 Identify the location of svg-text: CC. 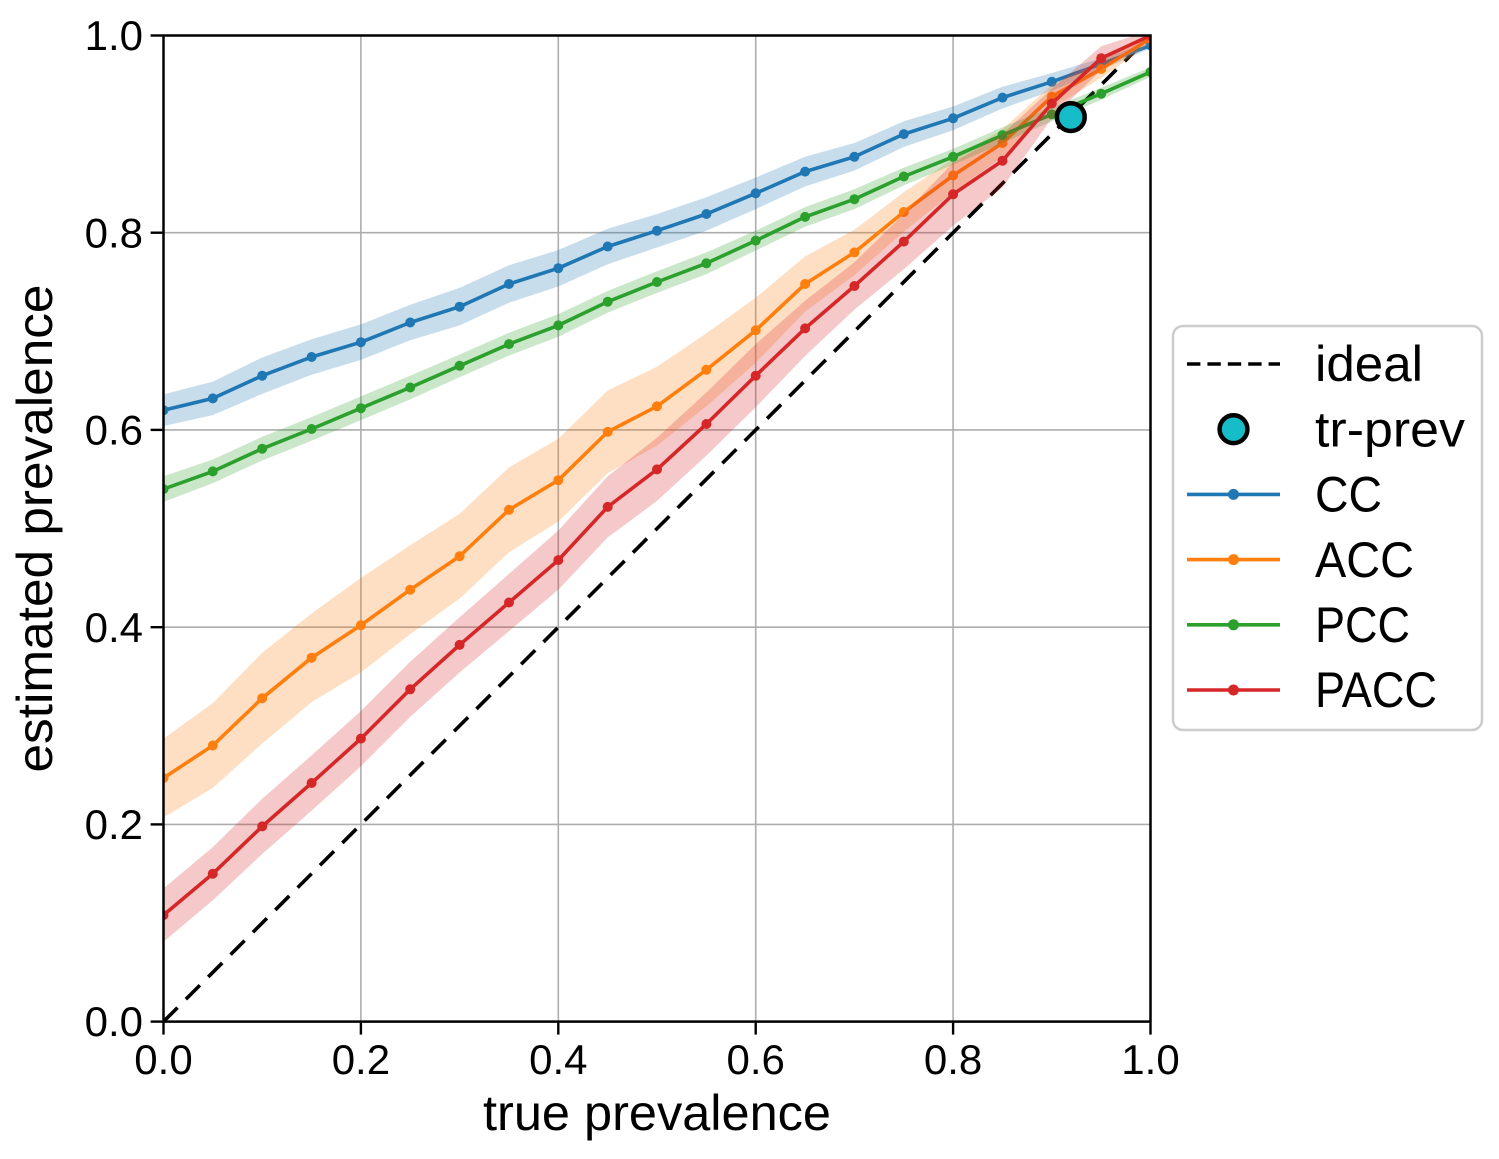
(1348, 495).